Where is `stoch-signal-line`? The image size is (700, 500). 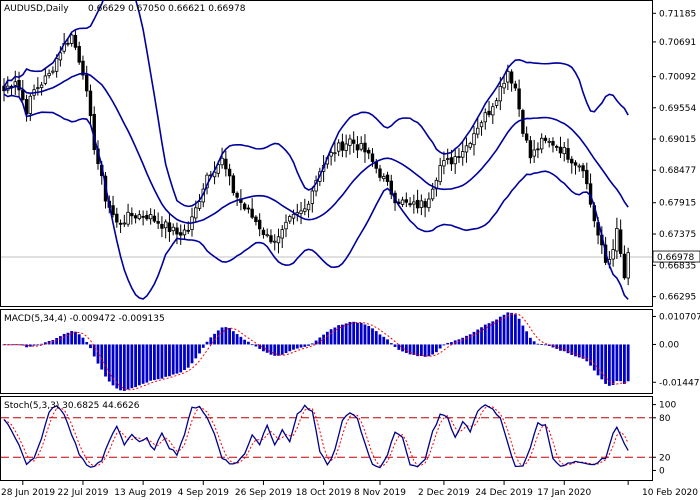
stoch-signal-line is located at coordinates (316, 436).